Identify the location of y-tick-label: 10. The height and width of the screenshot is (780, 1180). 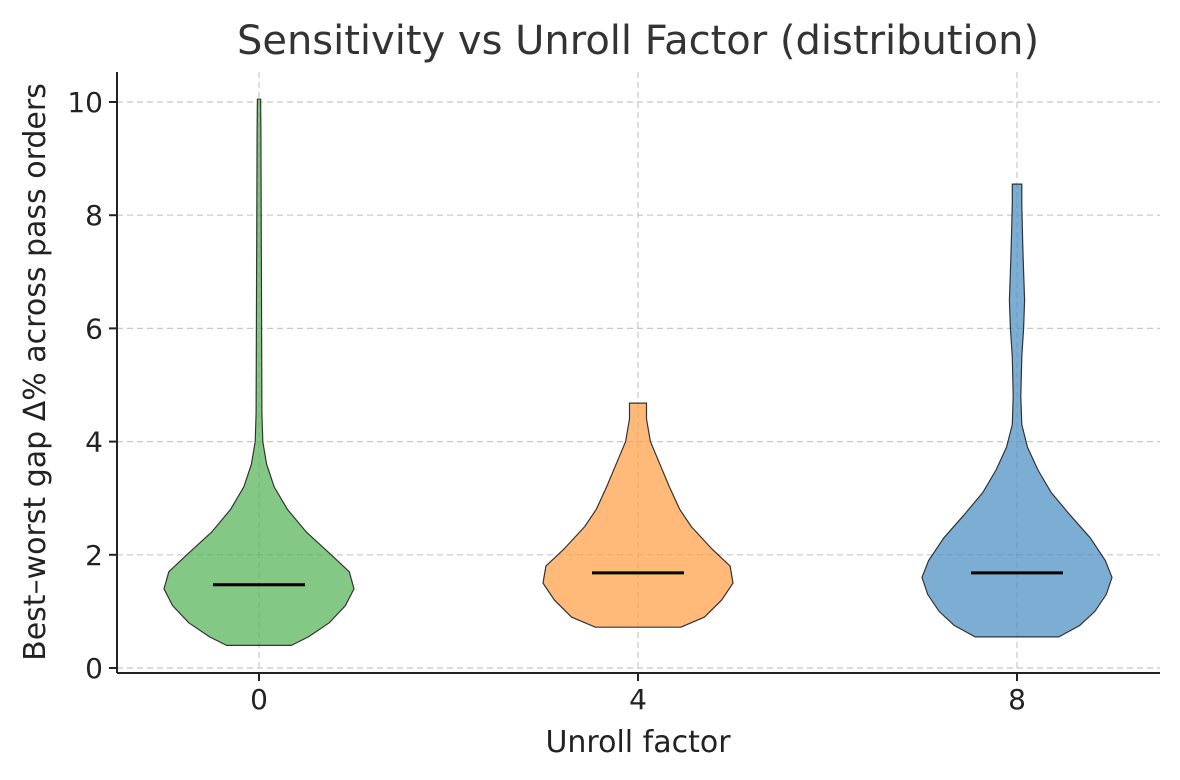
(85, 102).